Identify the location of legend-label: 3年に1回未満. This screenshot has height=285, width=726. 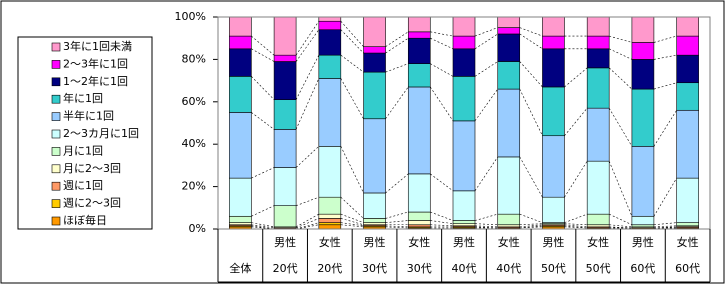
(97, 46).